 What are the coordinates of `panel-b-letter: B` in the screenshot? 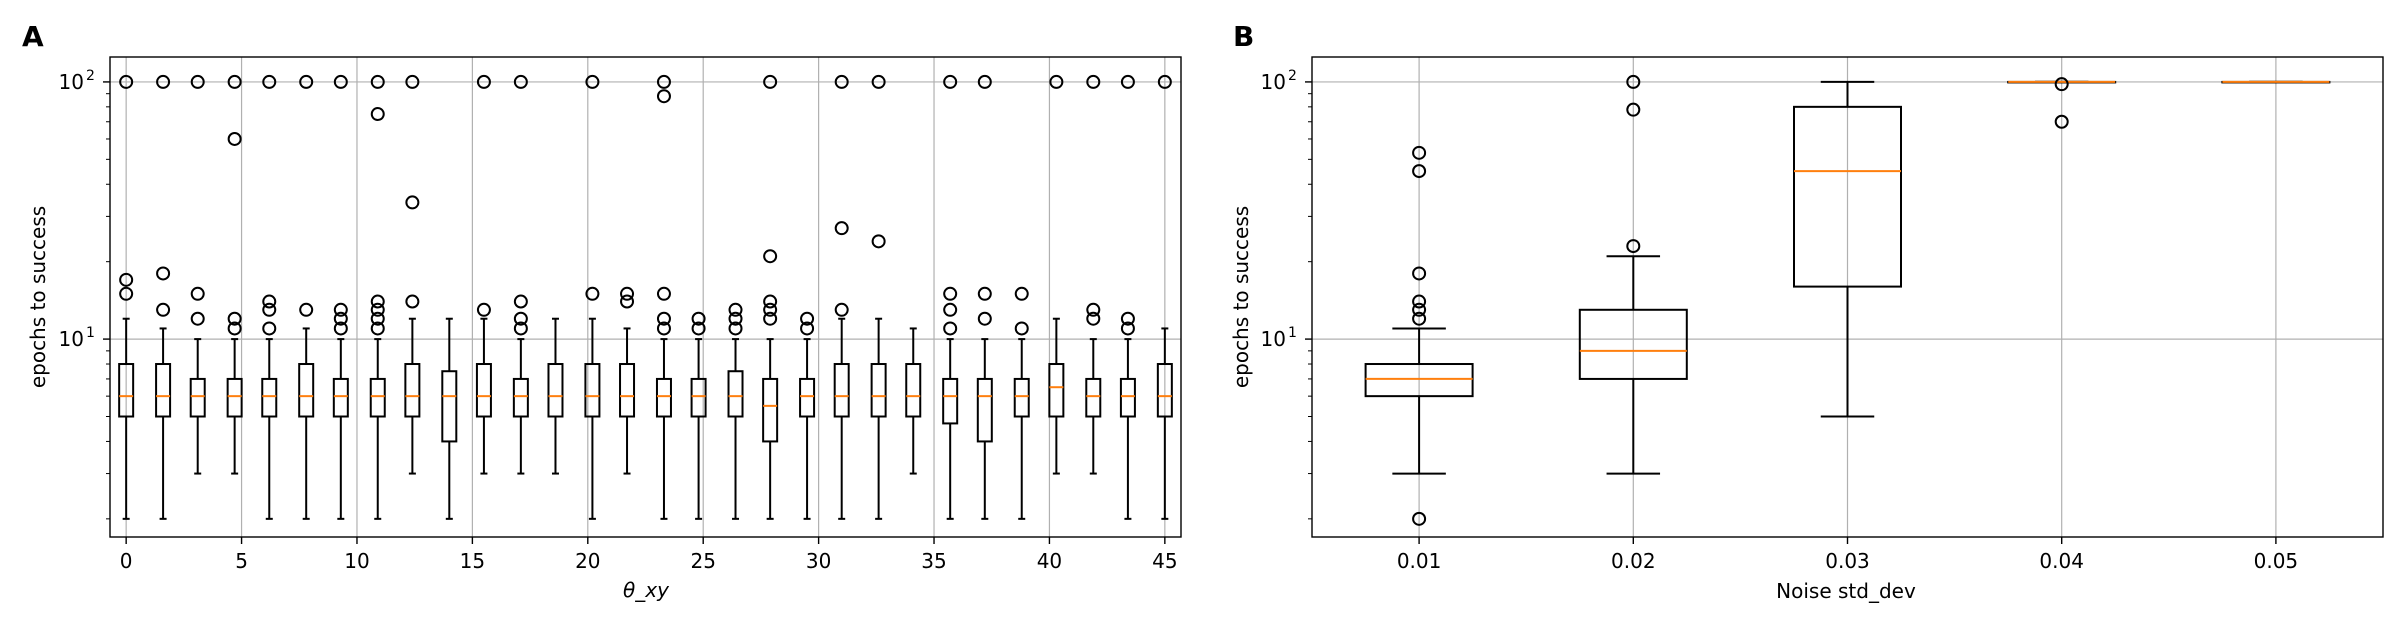 It's located at (1243, 36).